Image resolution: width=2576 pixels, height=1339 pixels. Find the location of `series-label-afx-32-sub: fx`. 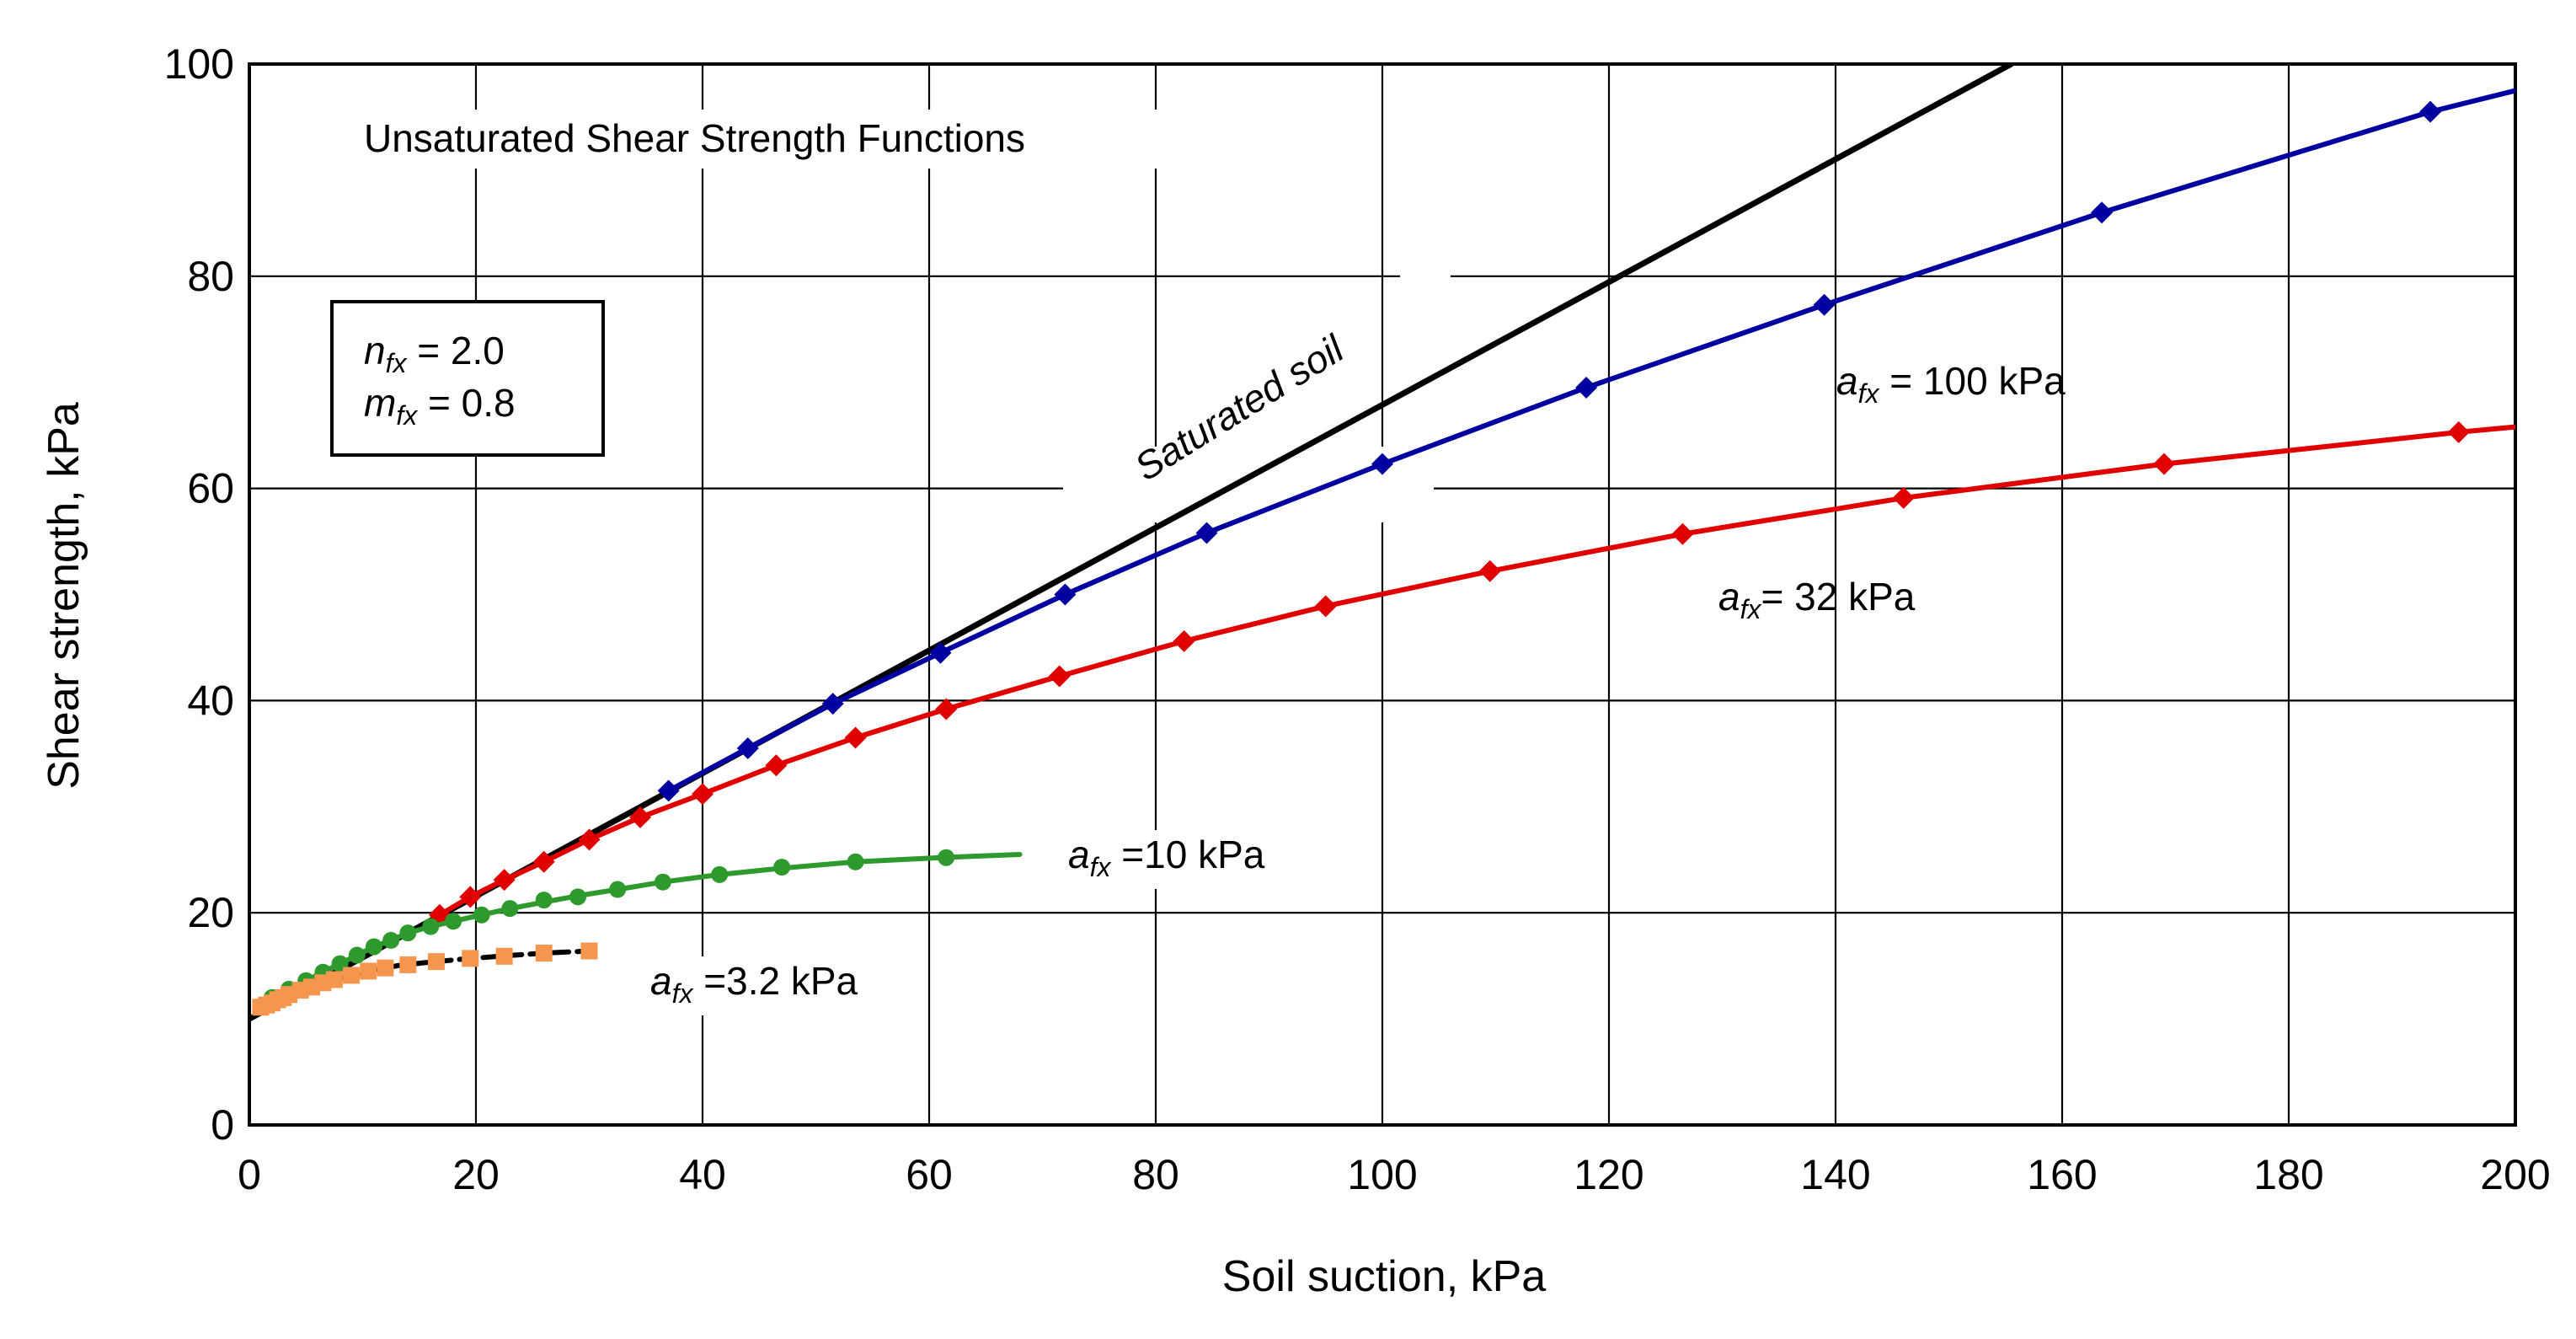

series-label-afx-32-sub: fx is located at coordinates (1751, 609).